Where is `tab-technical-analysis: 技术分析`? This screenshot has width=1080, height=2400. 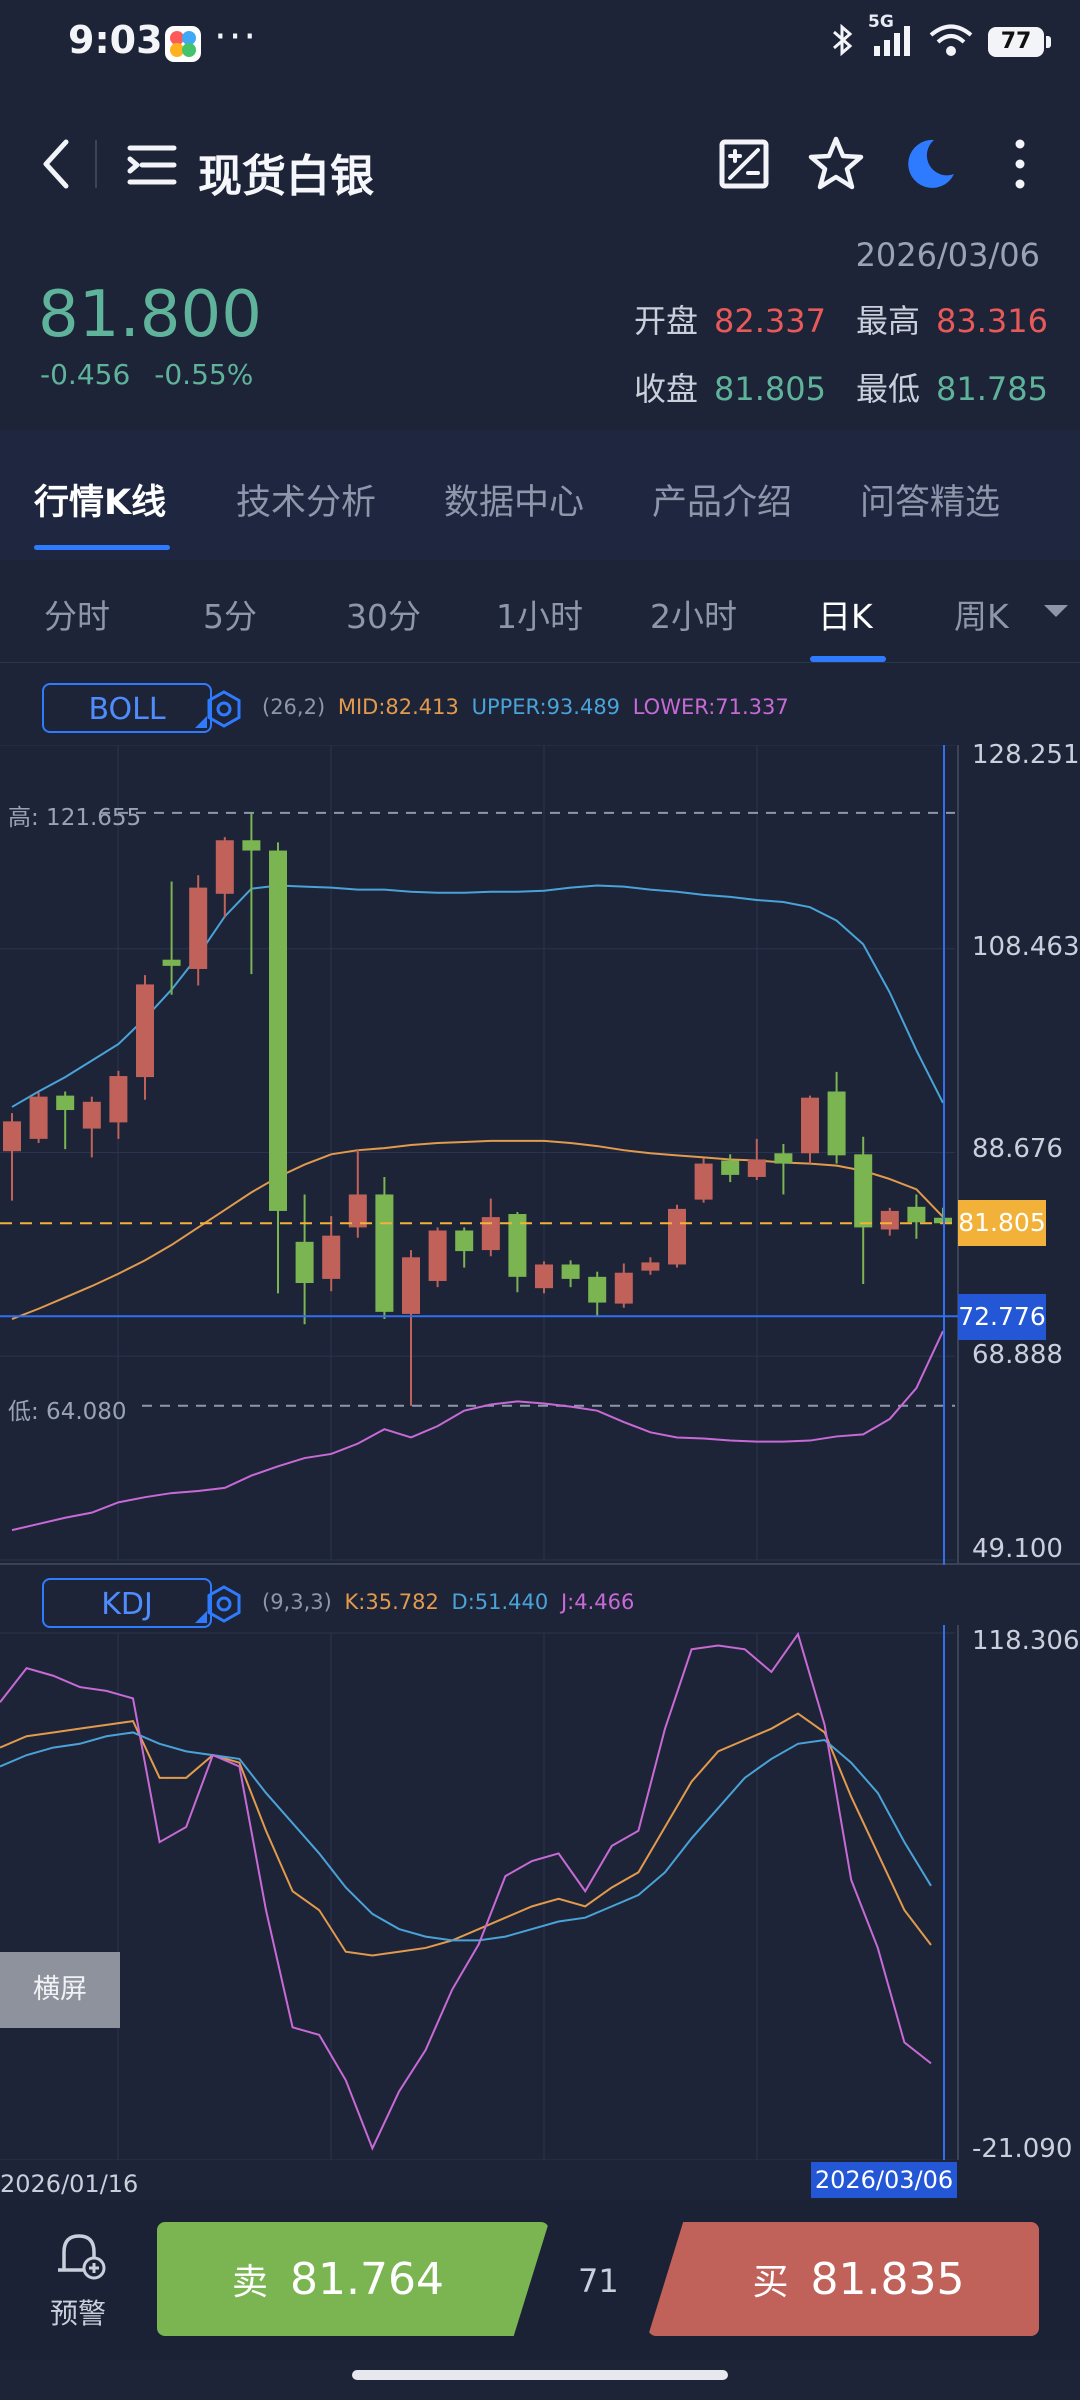 tab-technical-analysis: 技术分析 is located at coordinates (306, 503).